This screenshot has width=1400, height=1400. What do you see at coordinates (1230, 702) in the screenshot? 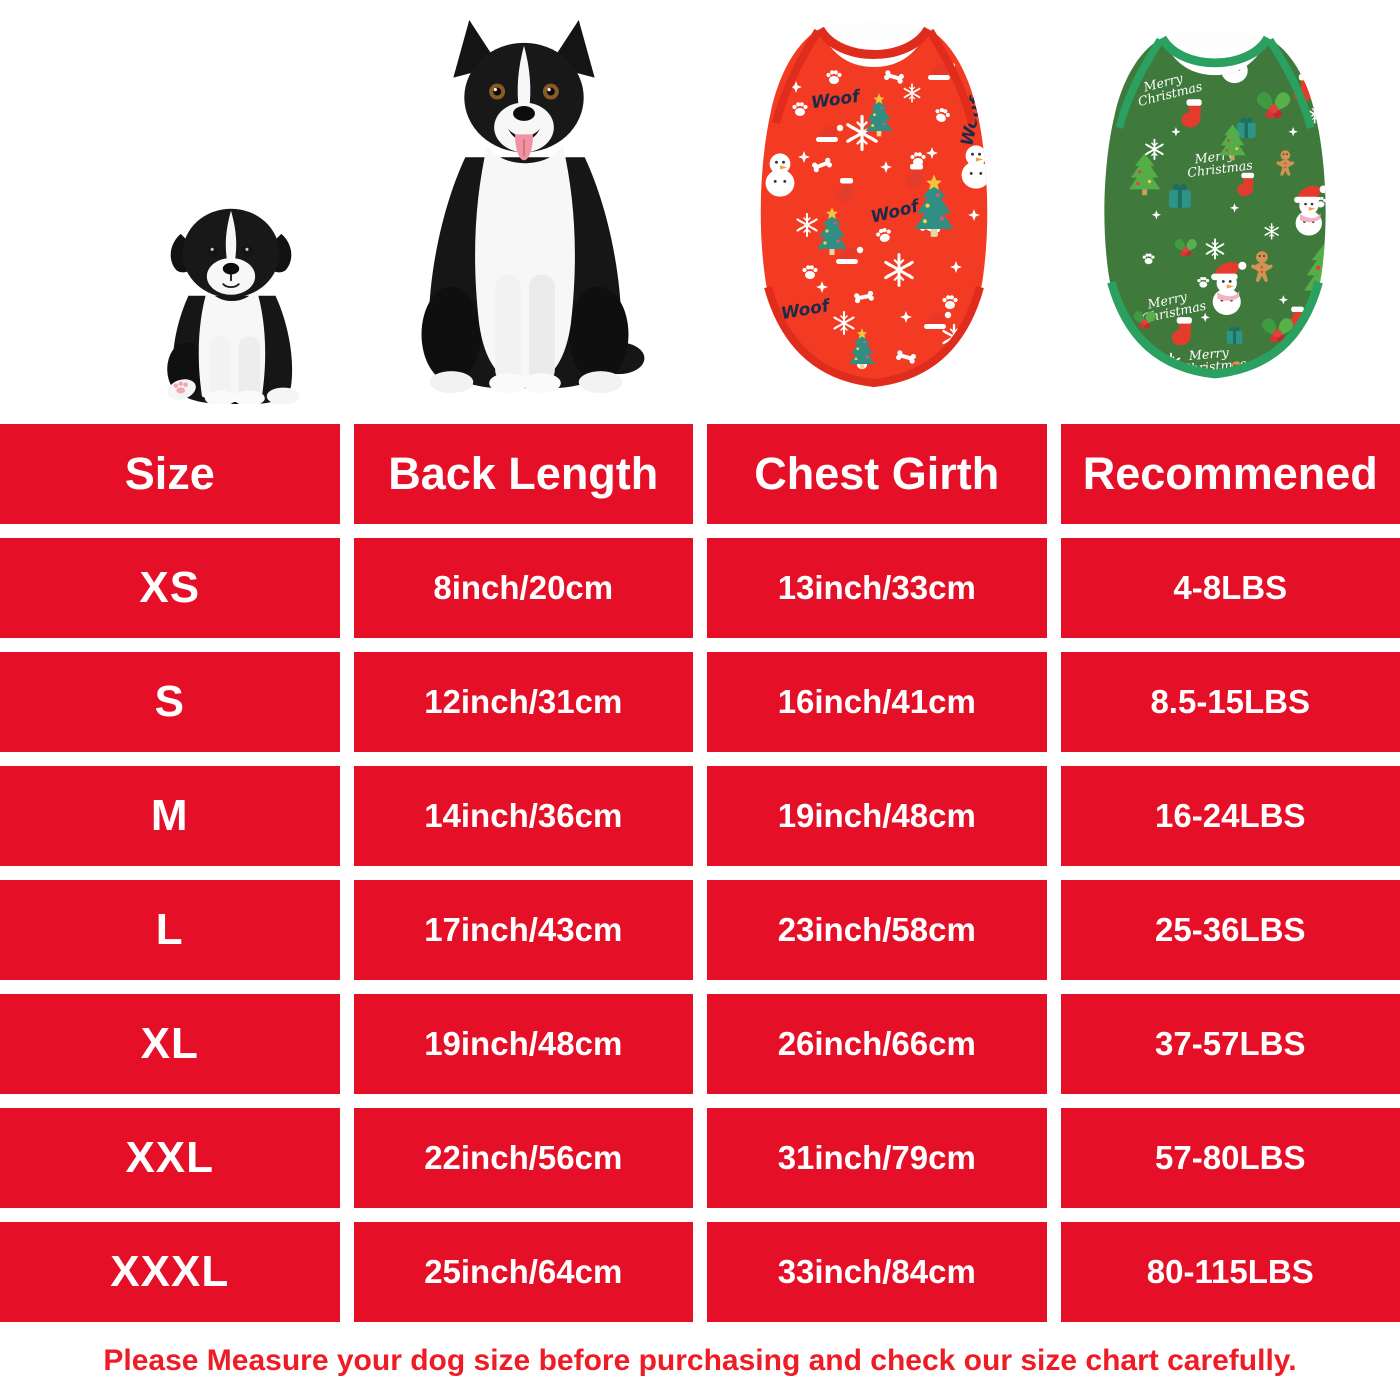
I see `cell-s-recommened: 8.5-15LBS` at bounding box center [1230, 702].